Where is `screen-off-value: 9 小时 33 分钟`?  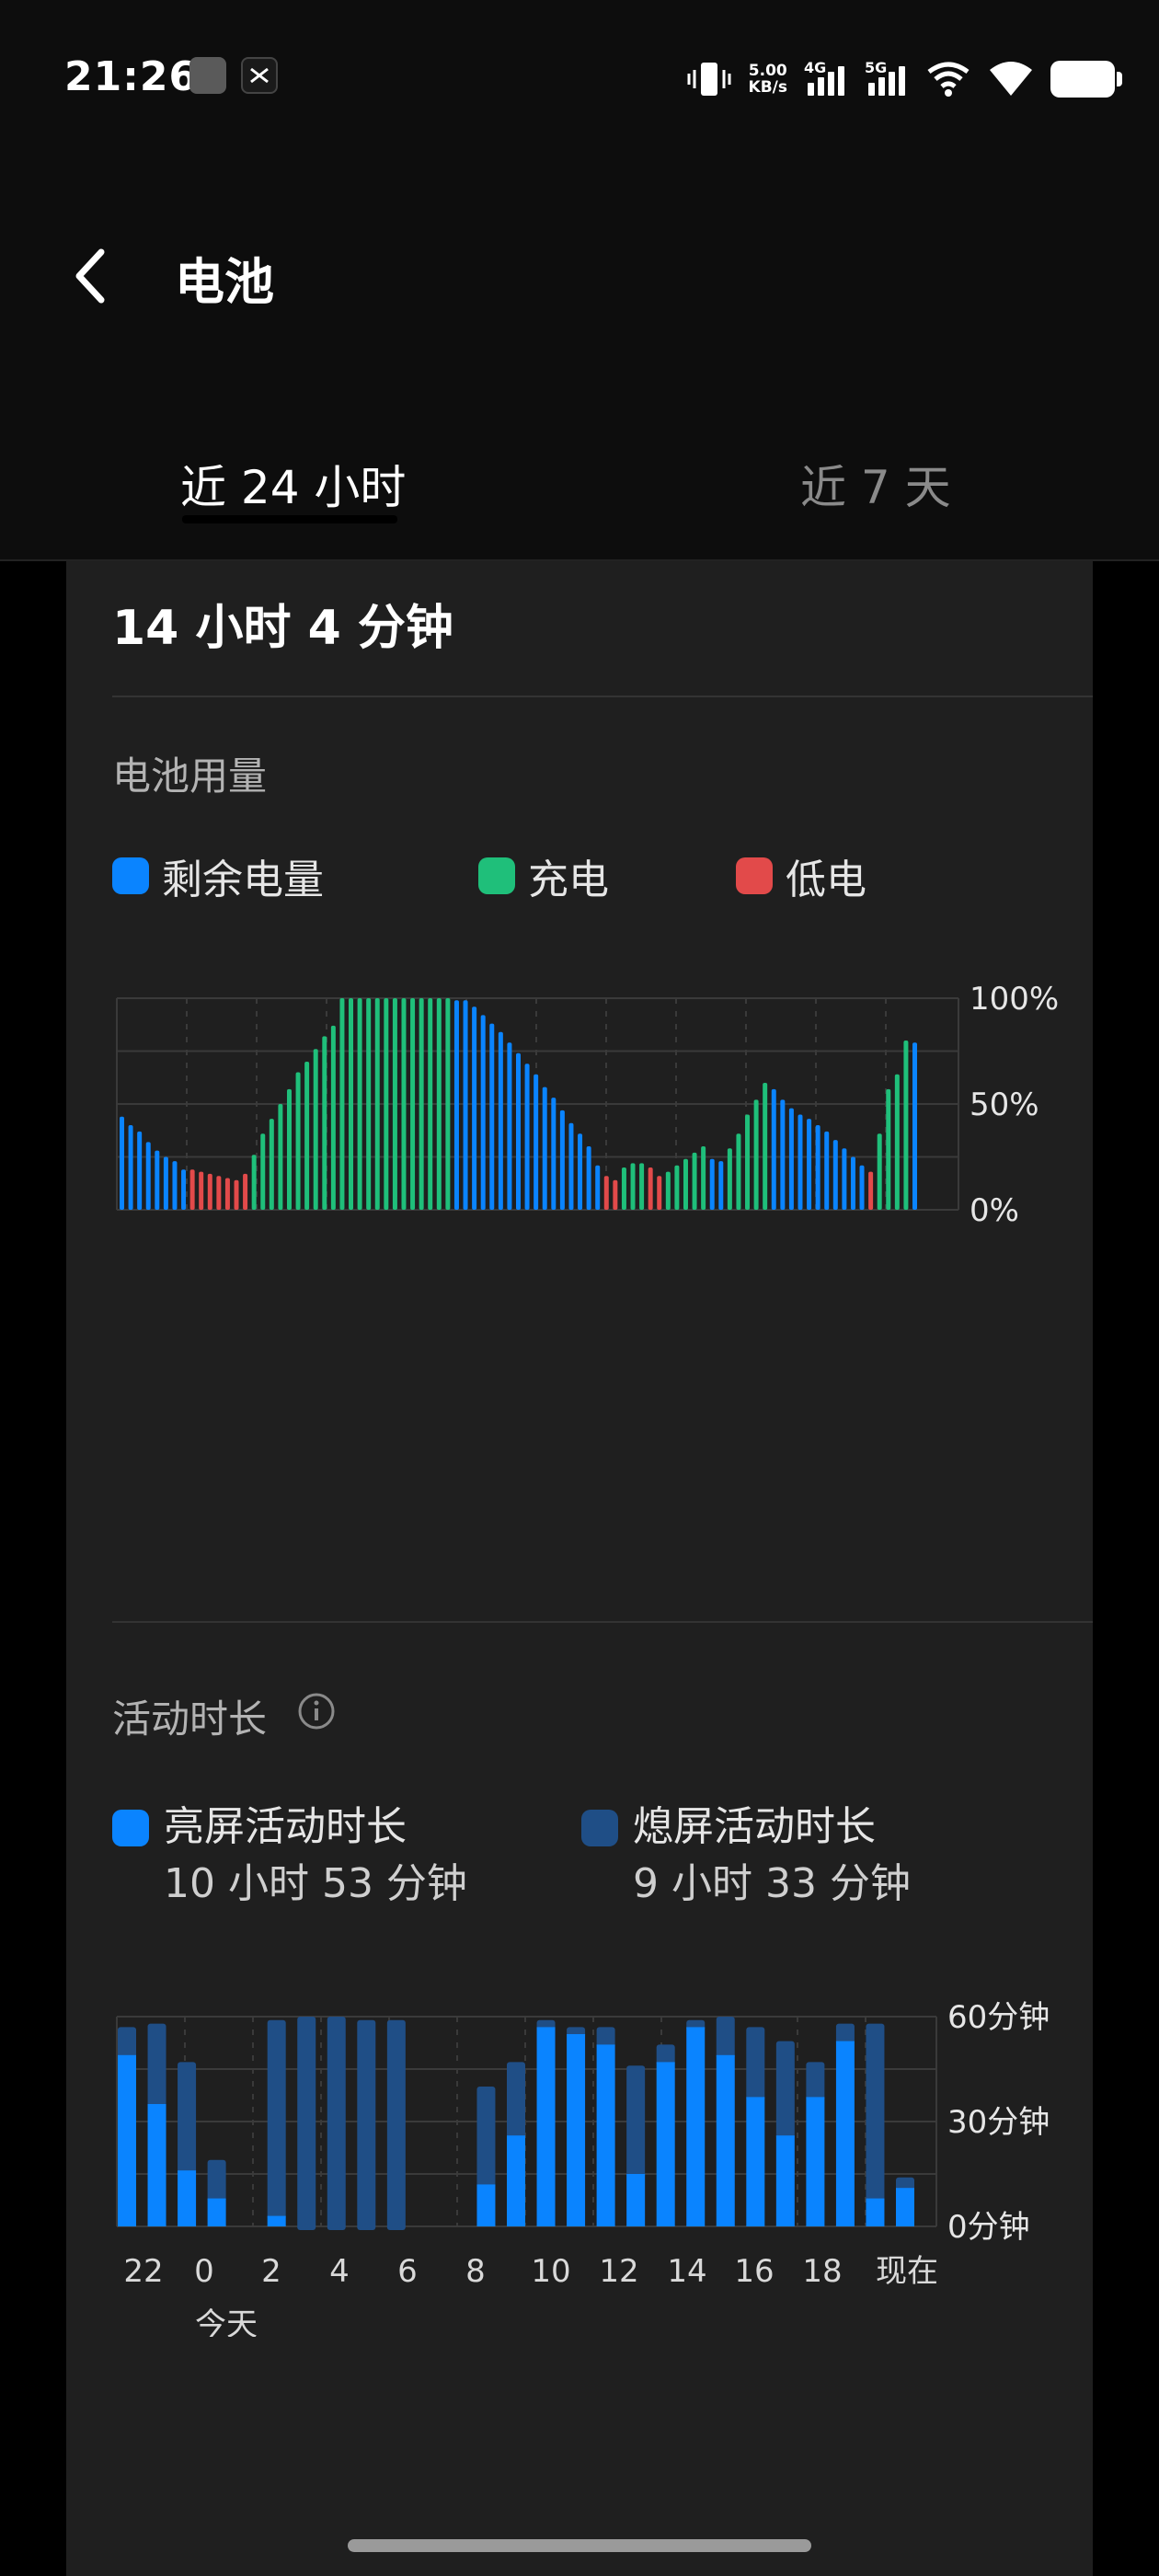 screen-off-value: 9 小时 33 分钟 is located at coordinates (772, 1883).